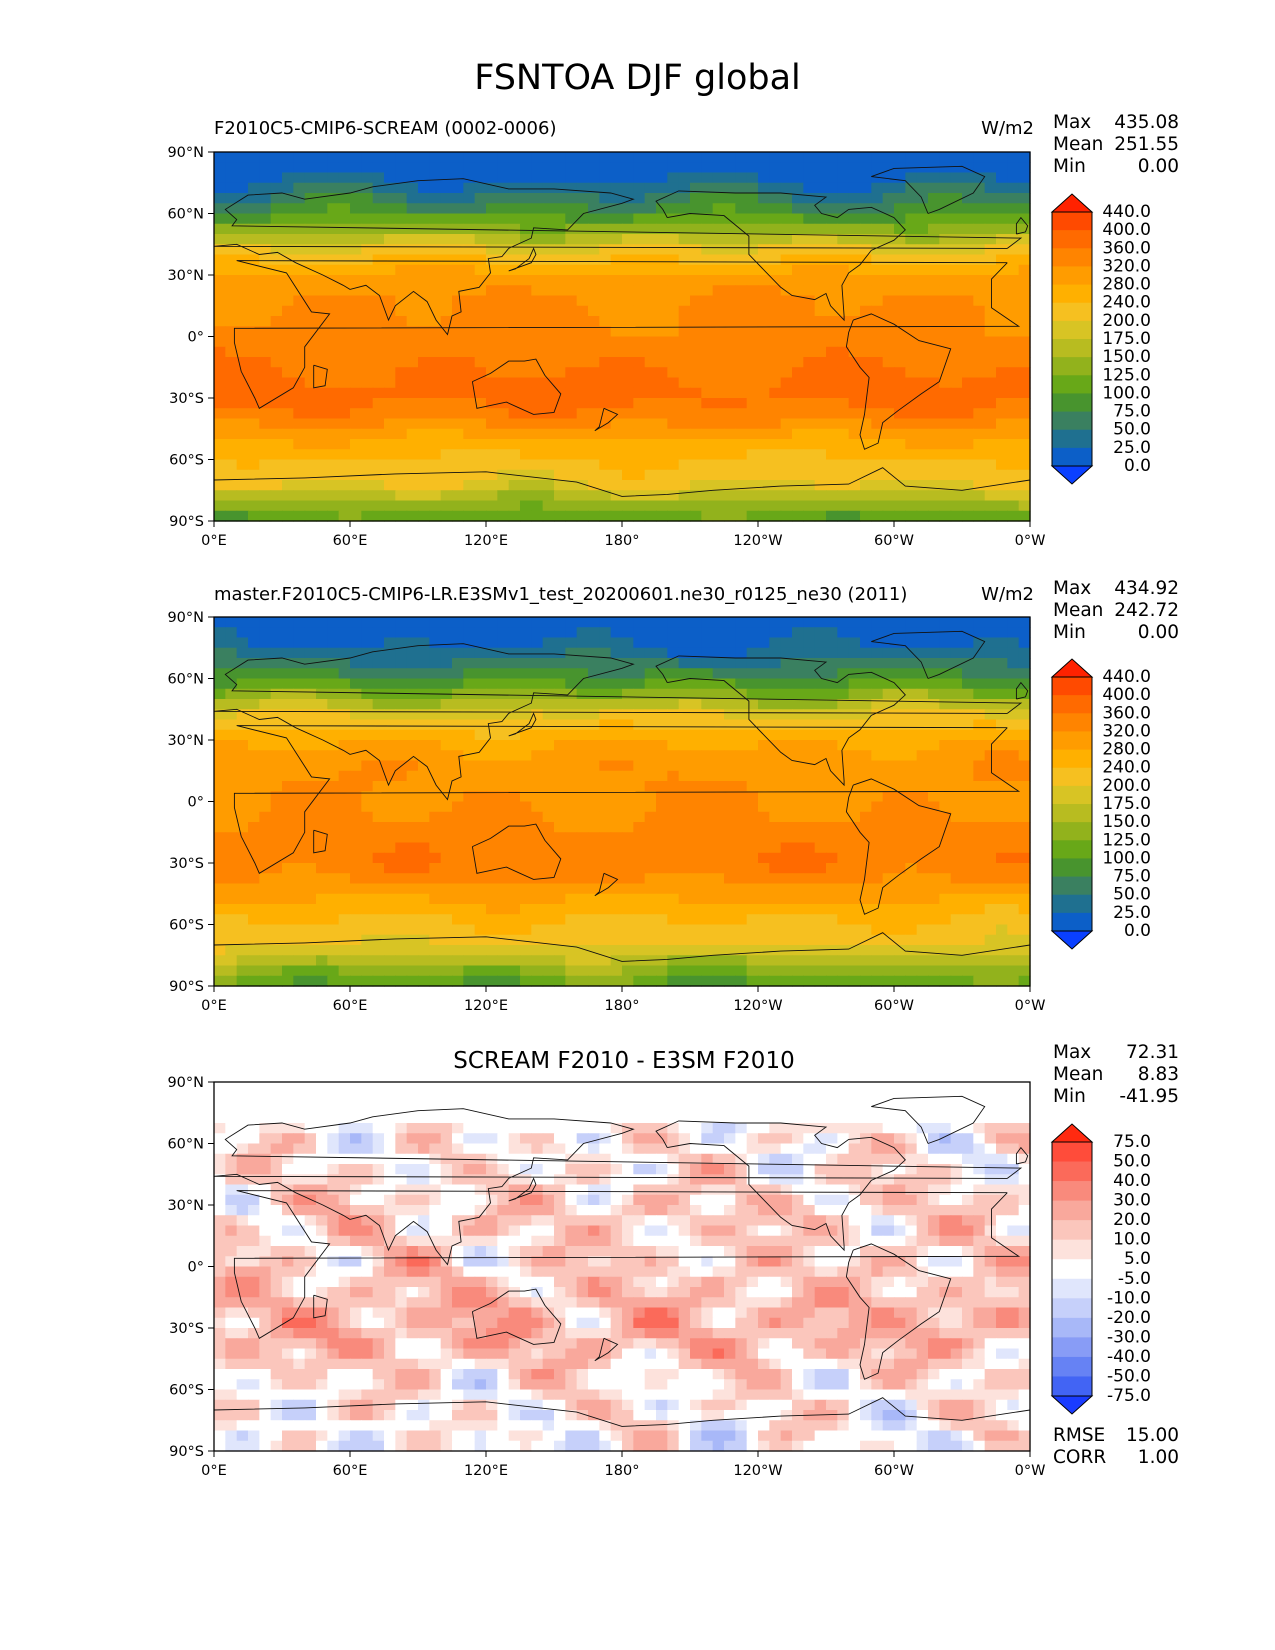  I want to click on colorbar-segment, so click(1072, 257).